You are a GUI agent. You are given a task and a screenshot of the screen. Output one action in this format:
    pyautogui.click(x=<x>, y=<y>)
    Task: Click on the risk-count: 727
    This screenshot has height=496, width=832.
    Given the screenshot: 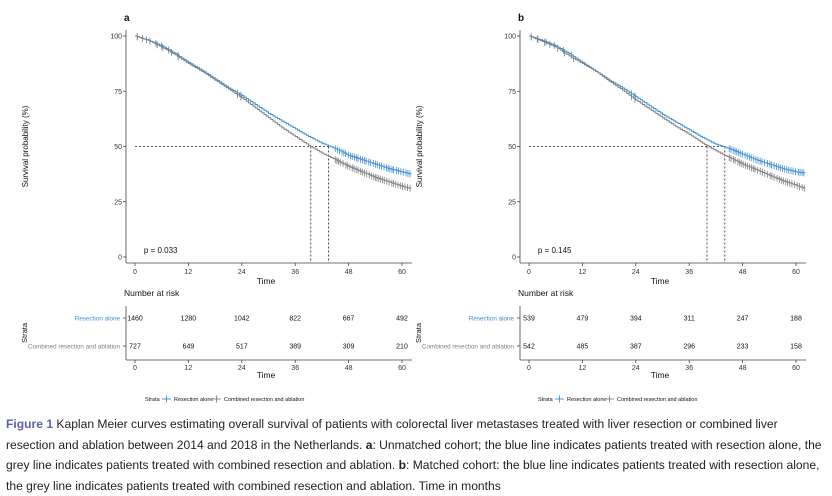 What is the action you would take?
    pyautogui.click(x=135, y=347)
    